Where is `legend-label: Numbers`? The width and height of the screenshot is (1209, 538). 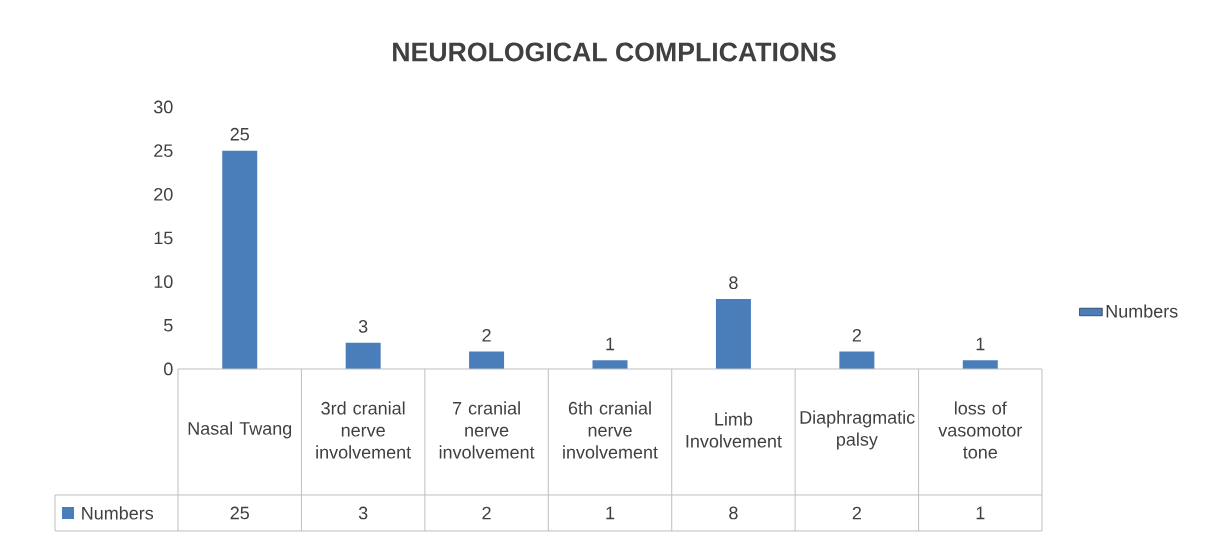 legend-label: Numbers is located at coordinates (1142, 311).